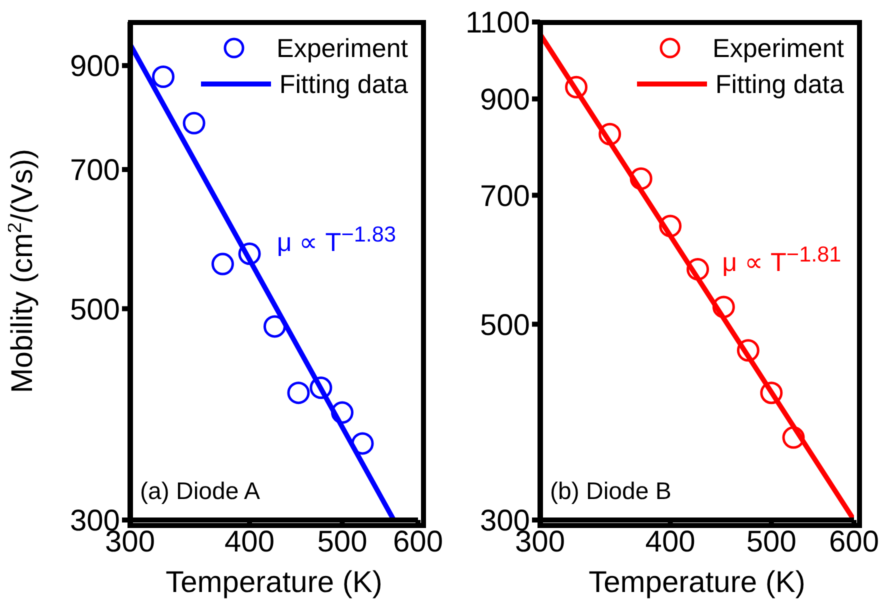 This screenshot has height=610, width=883. I want to click on annotation: μ ∝ T$^{−1.83}$, so click(336, 239).